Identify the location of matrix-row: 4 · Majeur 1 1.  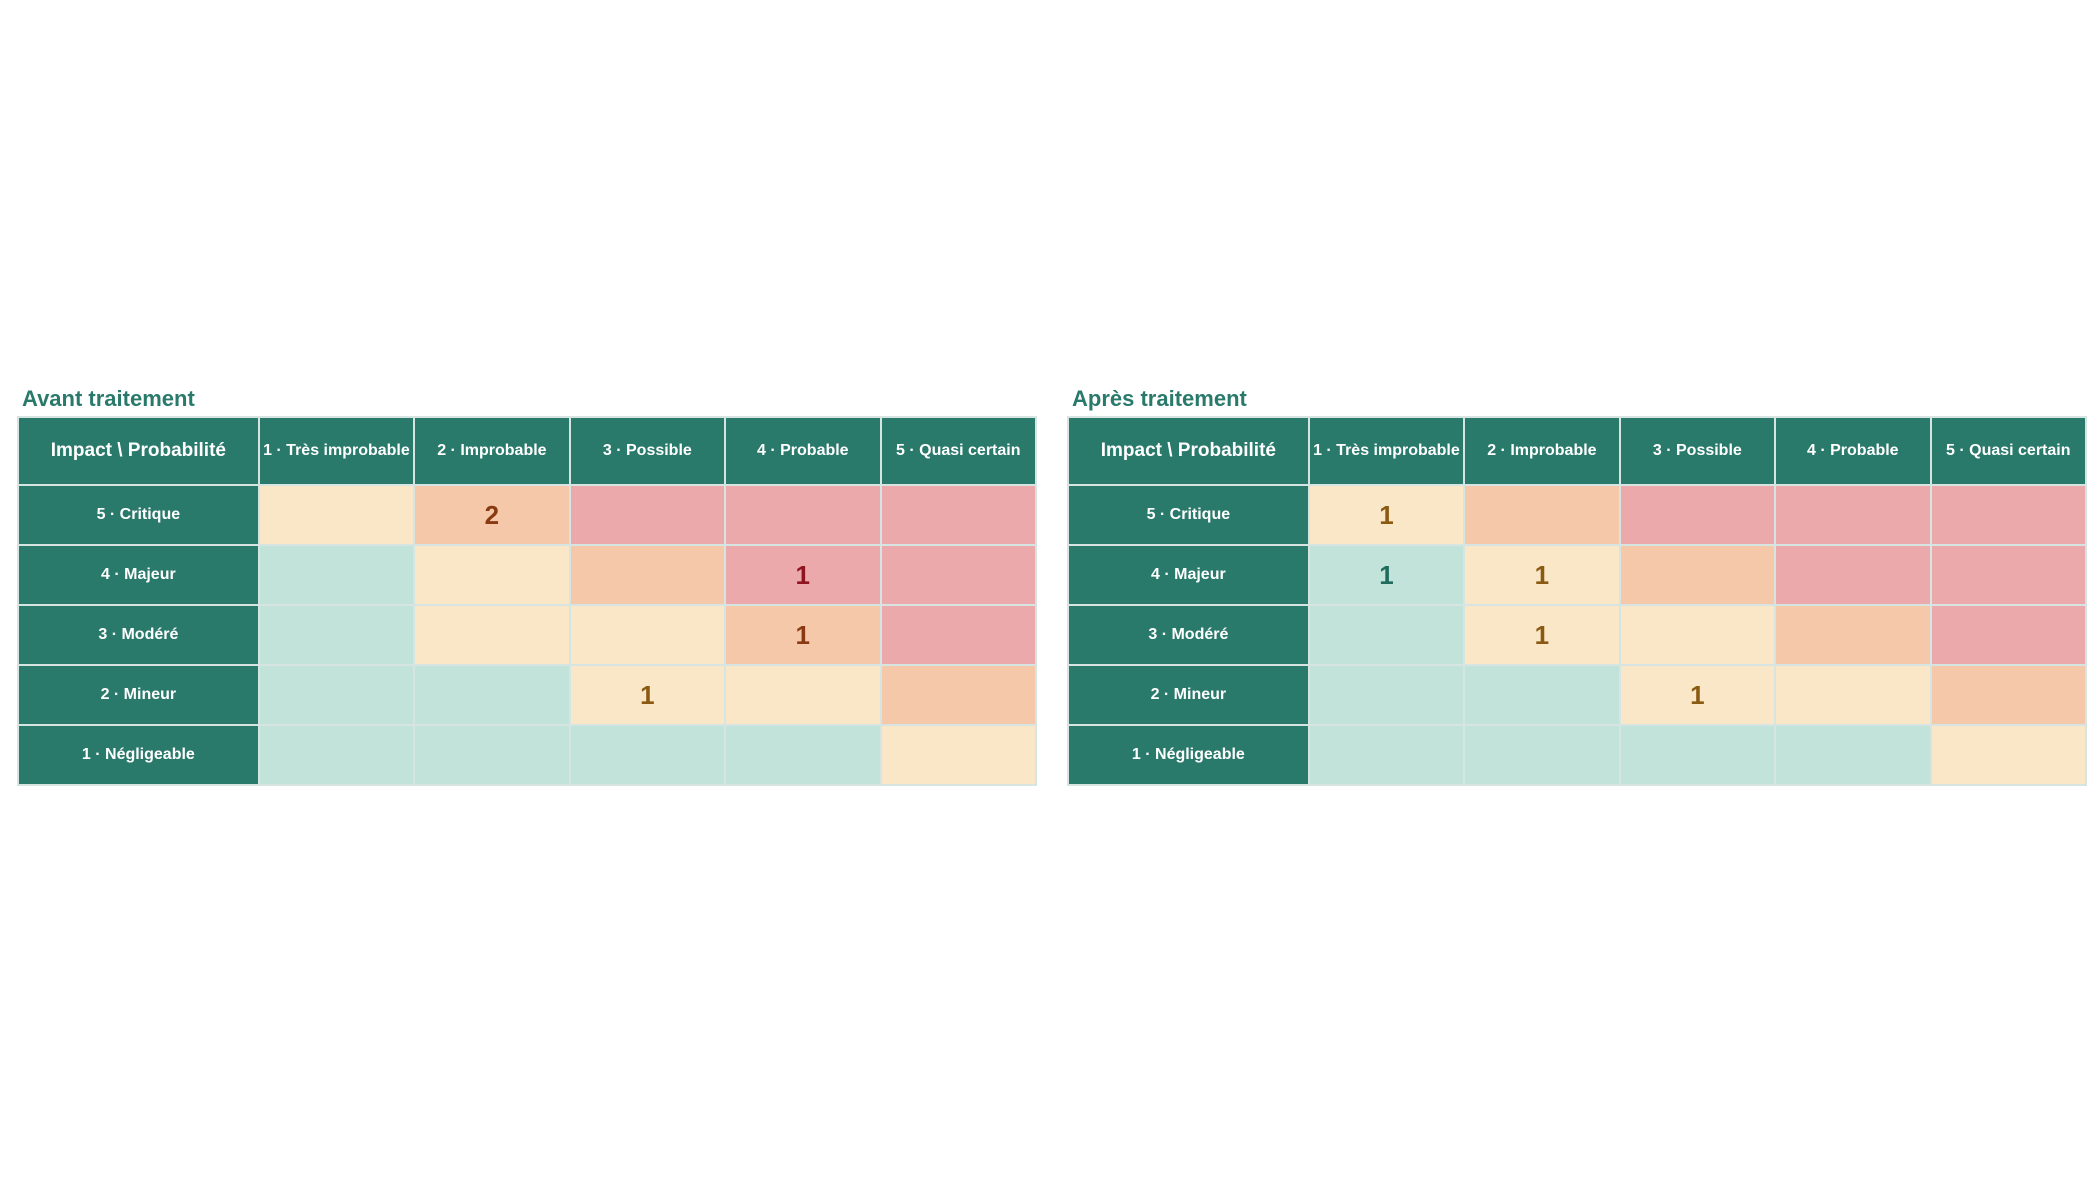
(1577, 575).